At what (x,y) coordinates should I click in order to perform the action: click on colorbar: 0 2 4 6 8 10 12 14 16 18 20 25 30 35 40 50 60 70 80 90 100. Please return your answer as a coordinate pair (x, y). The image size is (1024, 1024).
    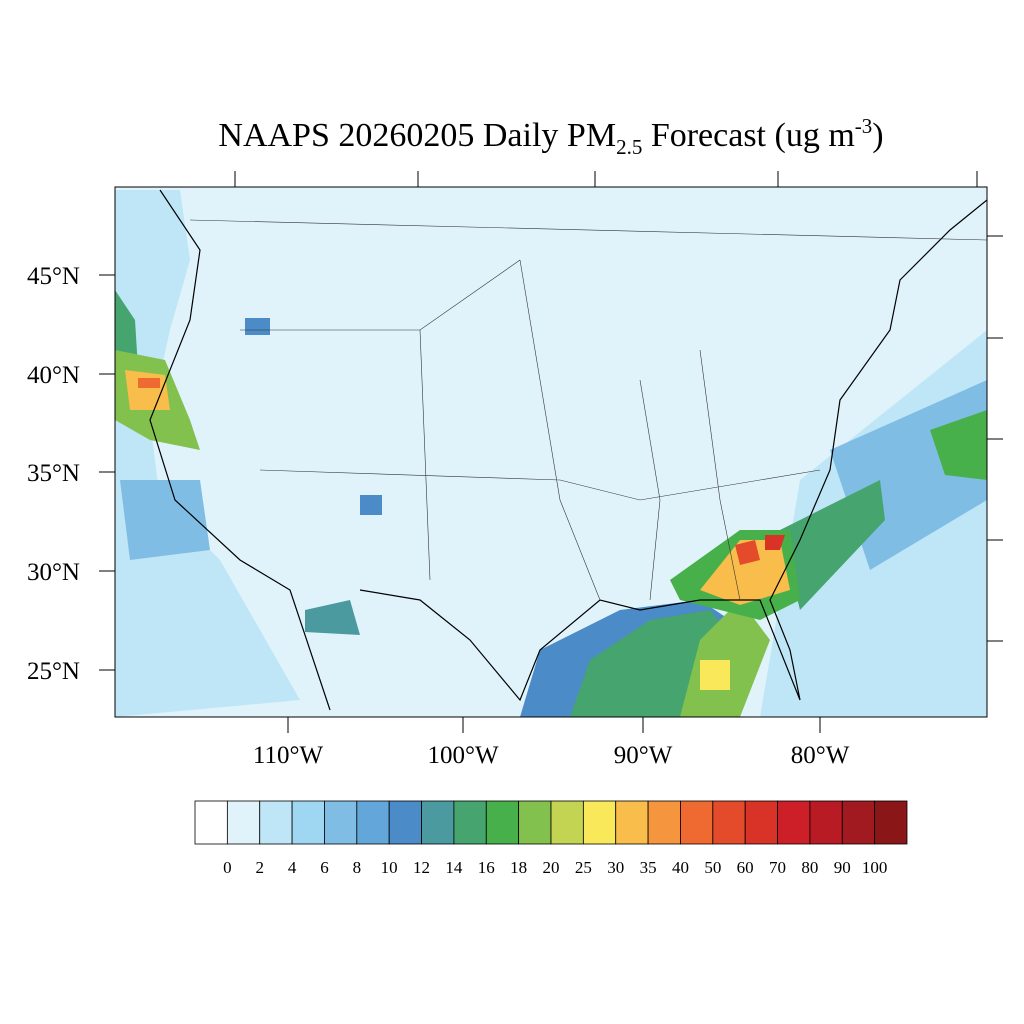
    Looking at the image, I should click on (551, 838).